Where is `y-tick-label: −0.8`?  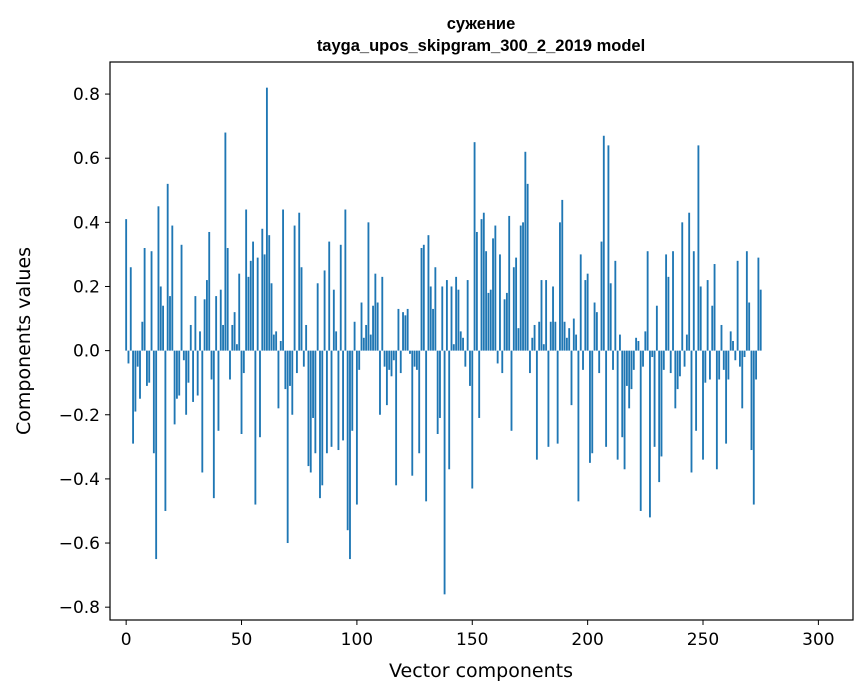 y-tick-label: −0.8 is located at coordinates (79, 608).